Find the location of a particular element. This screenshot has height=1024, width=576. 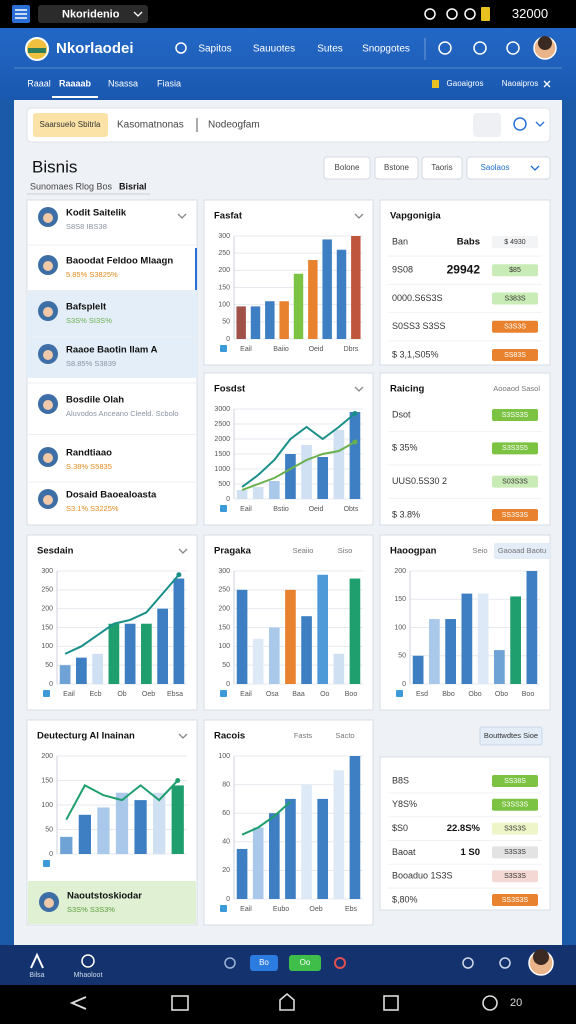

close-icon is located at coordinates (547, 84).